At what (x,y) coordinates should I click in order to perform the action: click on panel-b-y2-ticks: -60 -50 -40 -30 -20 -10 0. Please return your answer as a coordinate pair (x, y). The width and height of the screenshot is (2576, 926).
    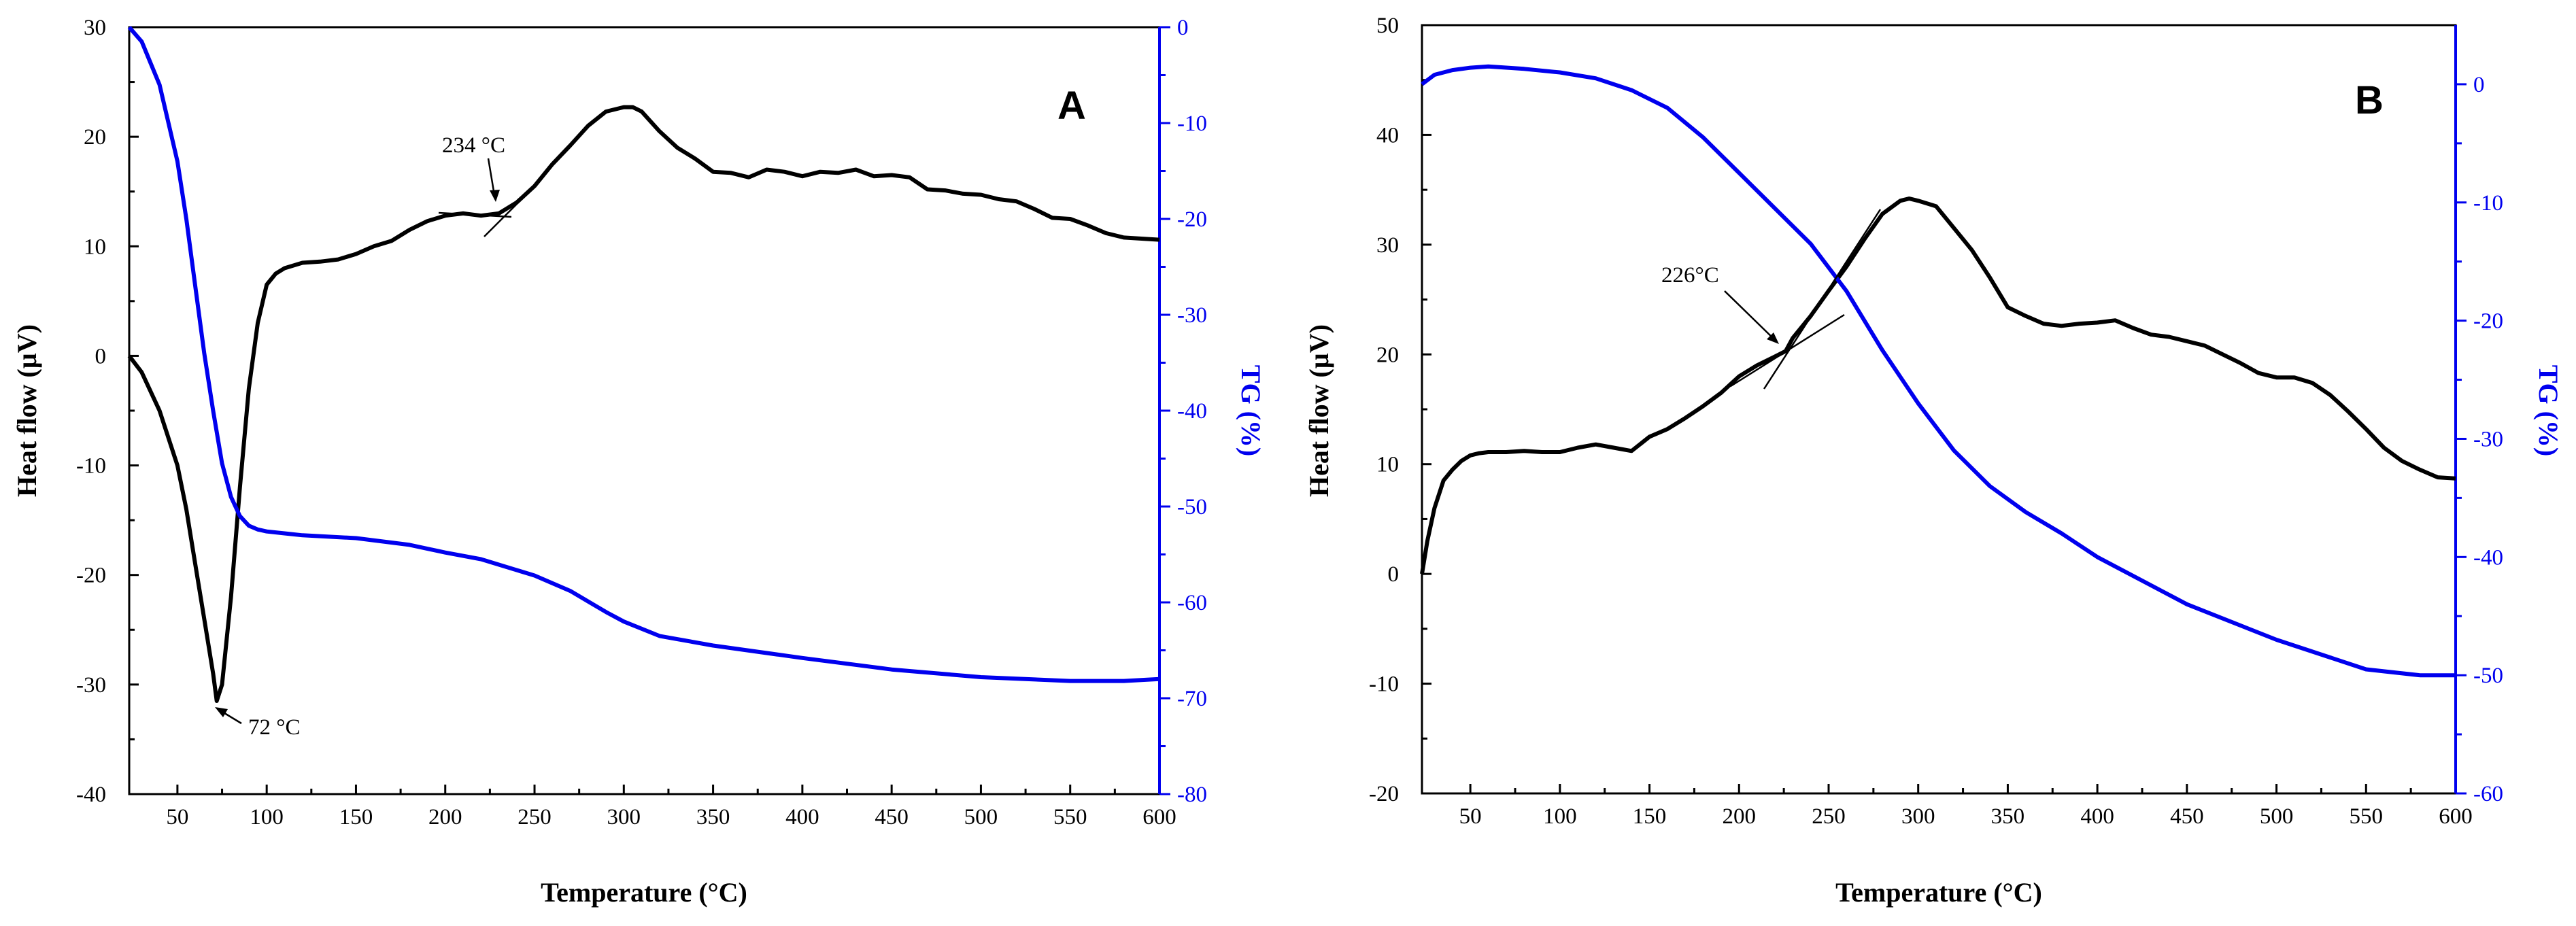
    Looking at the image, I should click on (2479, 439).